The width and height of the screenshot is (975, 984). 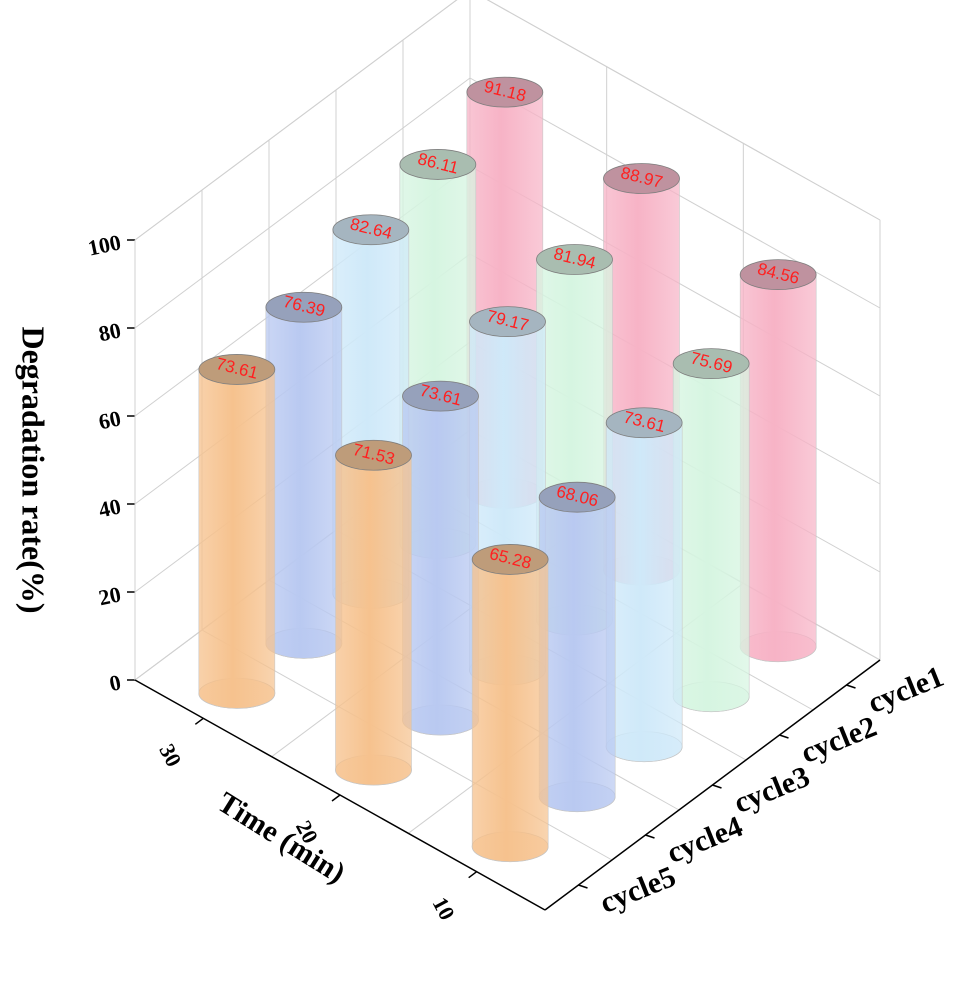 I want to click on y-tick-label: 40, so click(x=109, y=507).